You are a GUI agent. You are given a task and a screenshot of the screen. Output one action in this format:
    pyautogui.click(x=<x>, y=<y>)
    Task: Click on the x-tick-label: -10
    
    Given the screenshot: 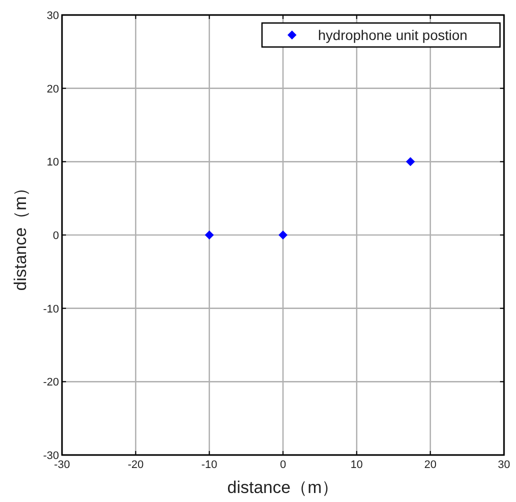 What is the action you would take?
    pyautogui.click(x=209, y=465)
    